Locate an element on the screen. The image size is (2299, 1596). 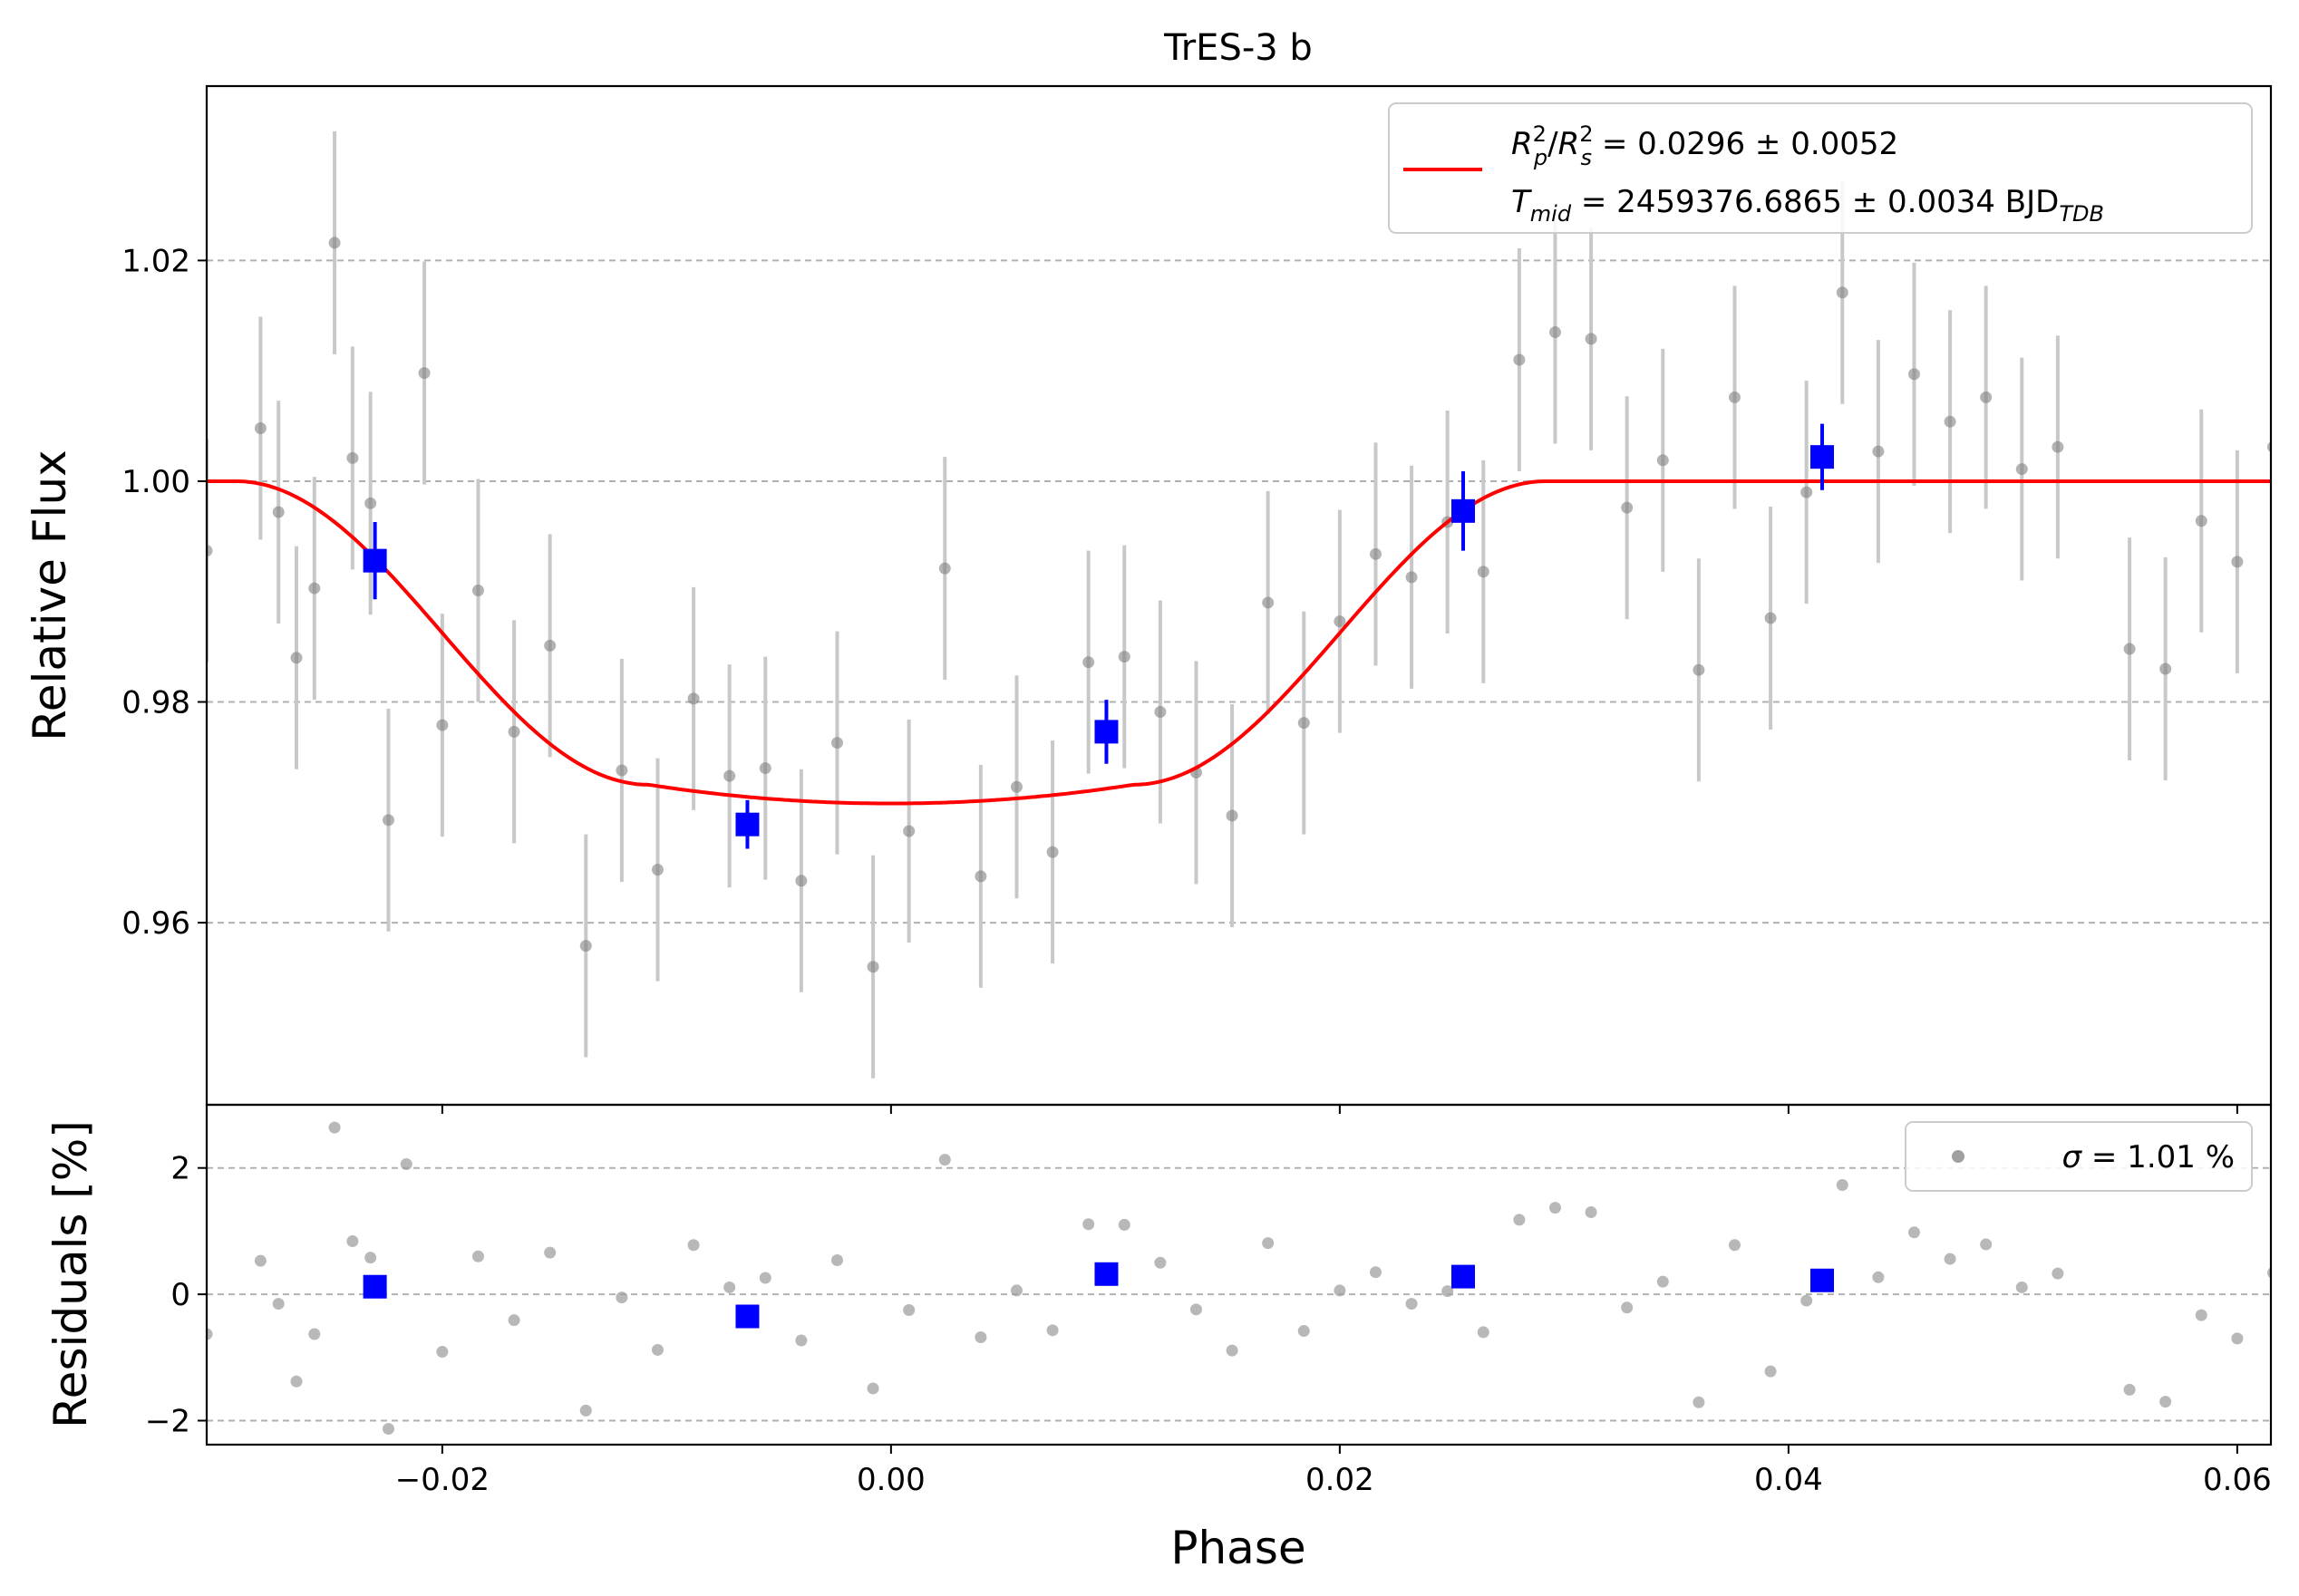
main-y-tick-label: 1.00 is located at coordinates (155, 482).